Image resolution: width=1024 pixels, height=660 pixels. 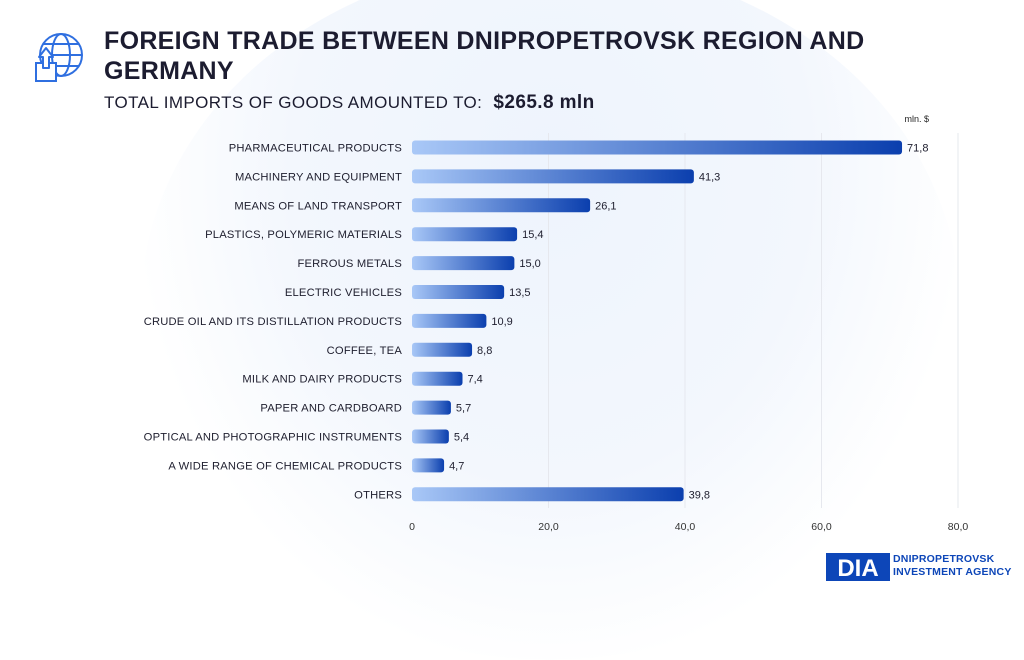 I want to click on category-label: PLASTICS, POLYMERIC MATERIALS, so click(x=303, y=235).